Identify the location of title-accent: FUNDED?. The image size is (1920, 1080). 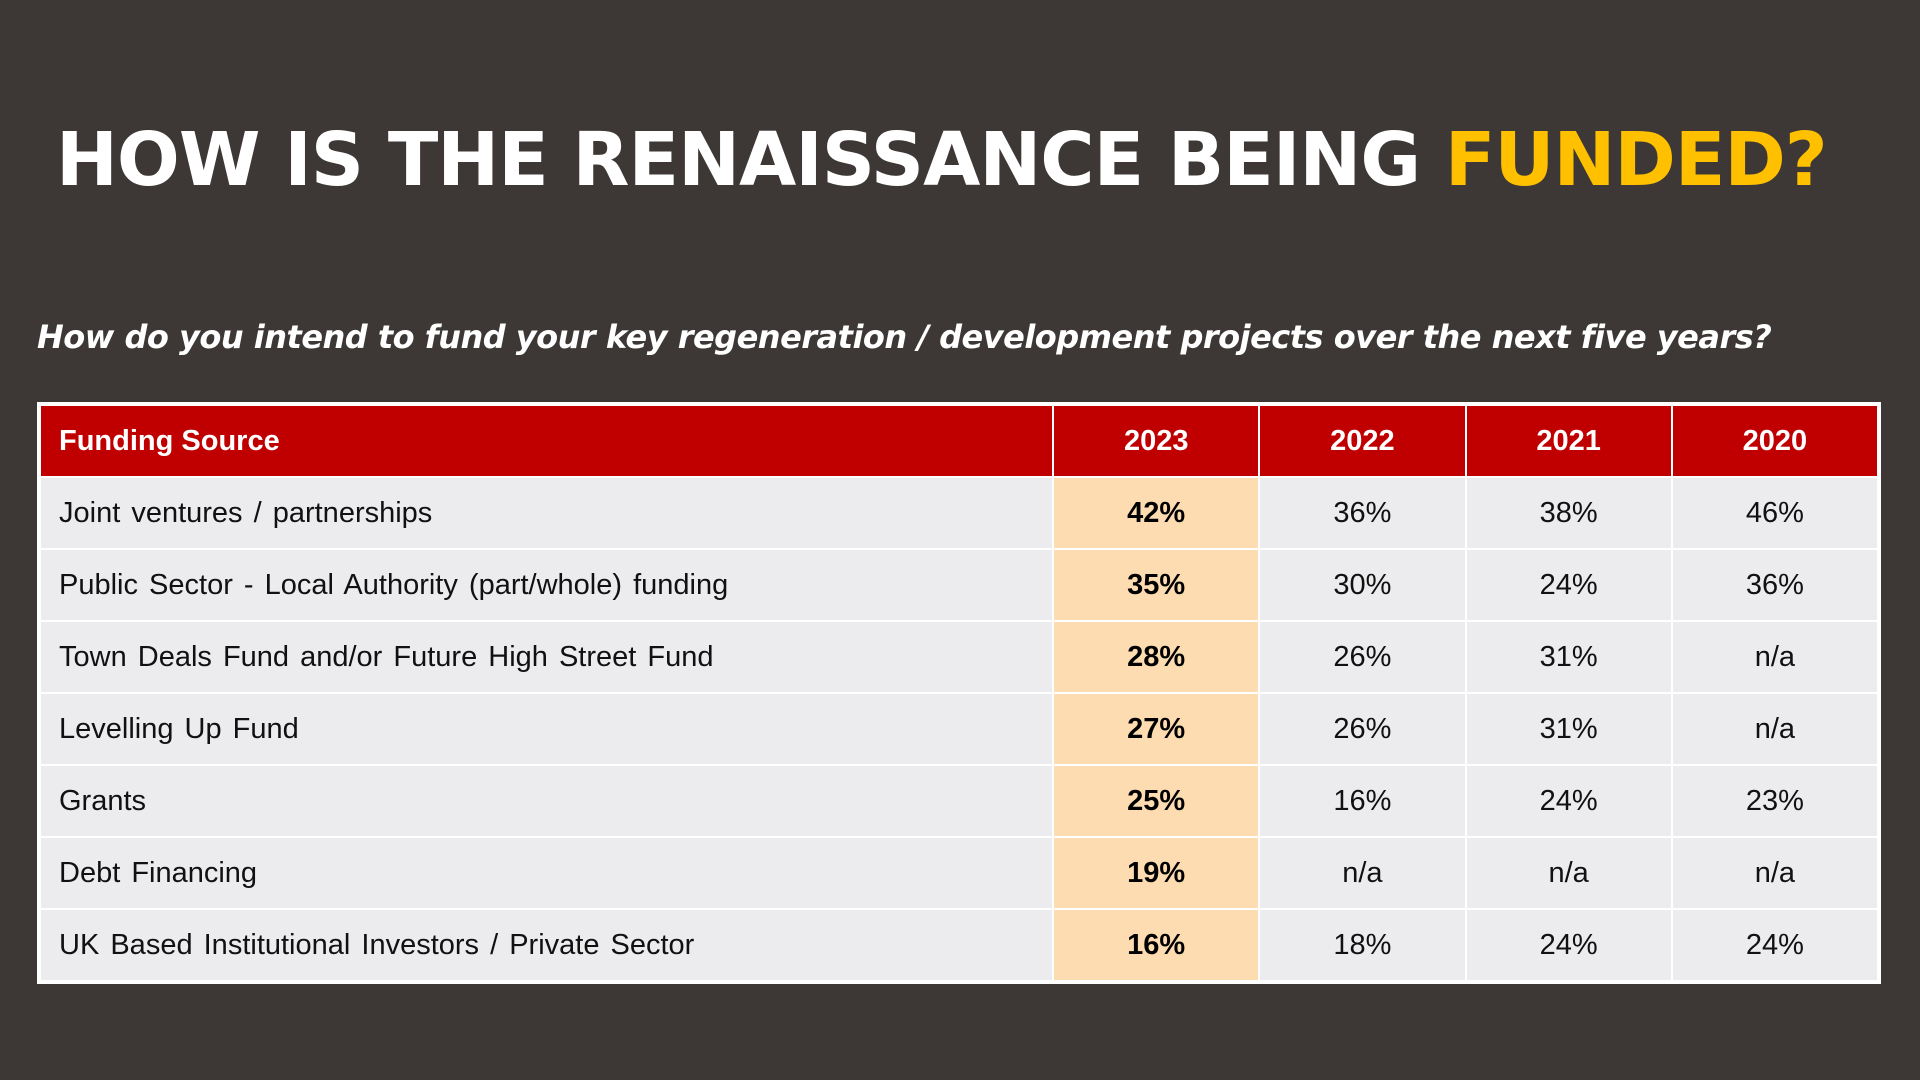
(1636, 160).